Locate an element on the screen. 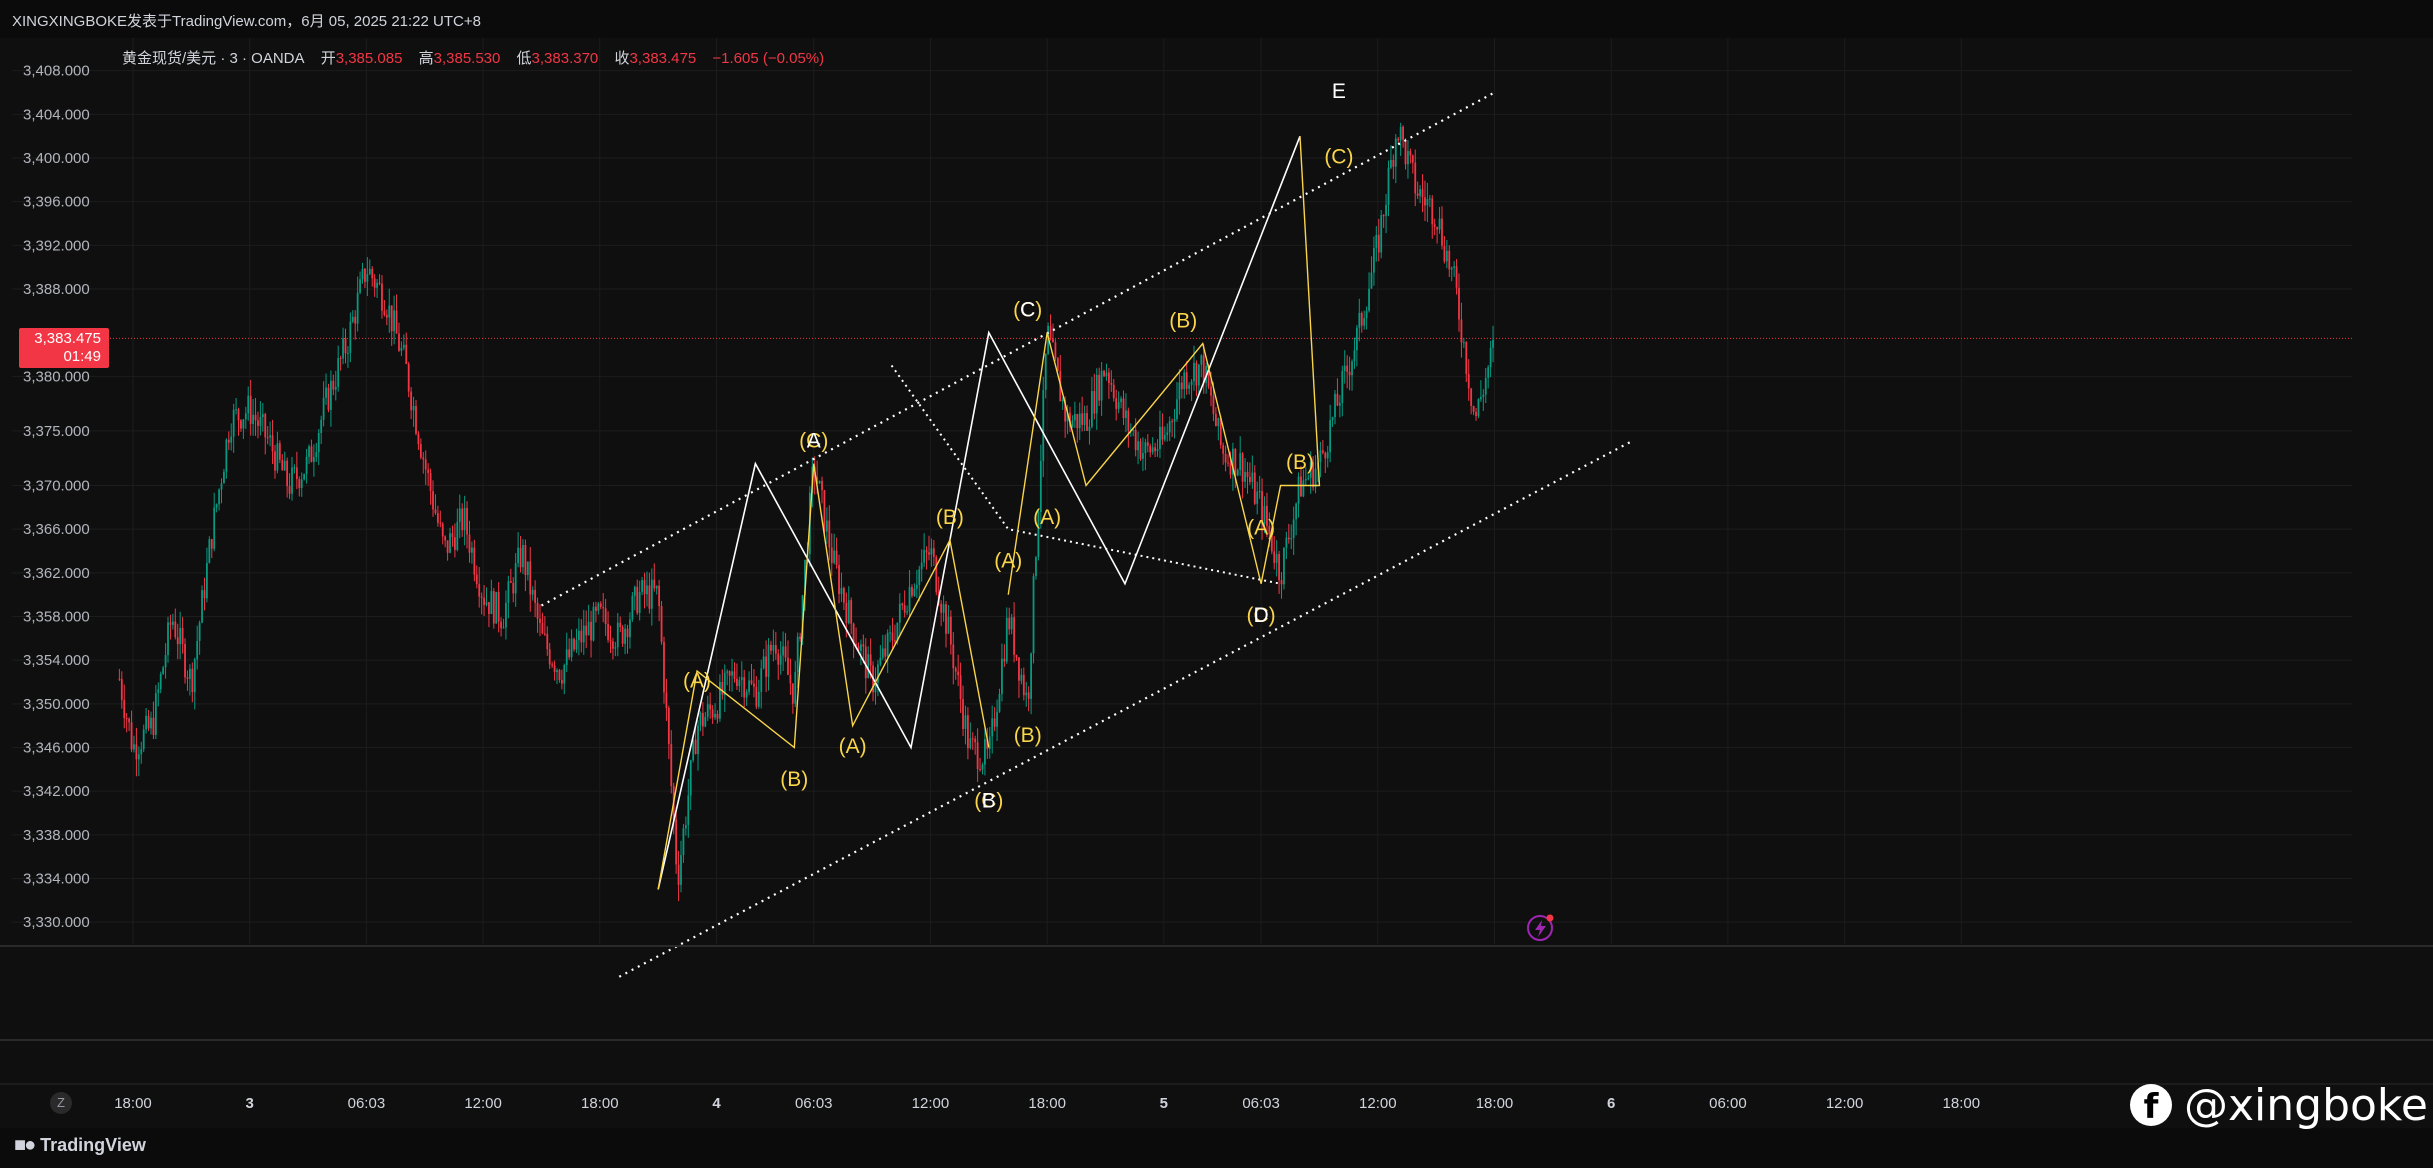 Image resolution: width=2433 pixels, height=1168 pixels. wave-label: (B) is located at coordinates (794, 779).